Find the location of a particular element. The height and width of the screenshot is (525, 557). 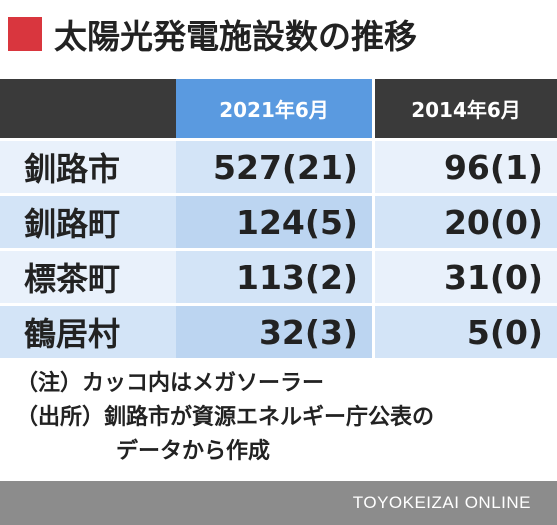

cell-2014: 20(0) is located at coordinates (466, 222).